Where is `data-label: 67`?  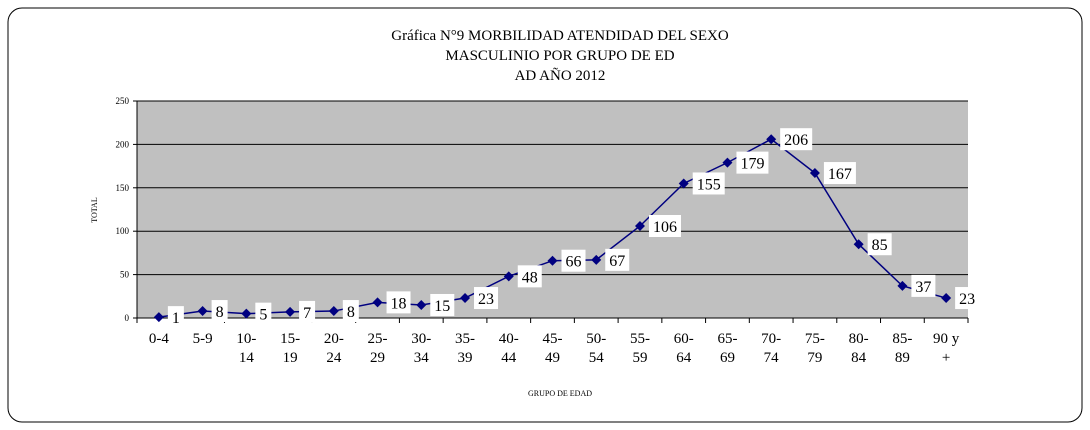
data-label: 67 is located at coordinates (617, 261).